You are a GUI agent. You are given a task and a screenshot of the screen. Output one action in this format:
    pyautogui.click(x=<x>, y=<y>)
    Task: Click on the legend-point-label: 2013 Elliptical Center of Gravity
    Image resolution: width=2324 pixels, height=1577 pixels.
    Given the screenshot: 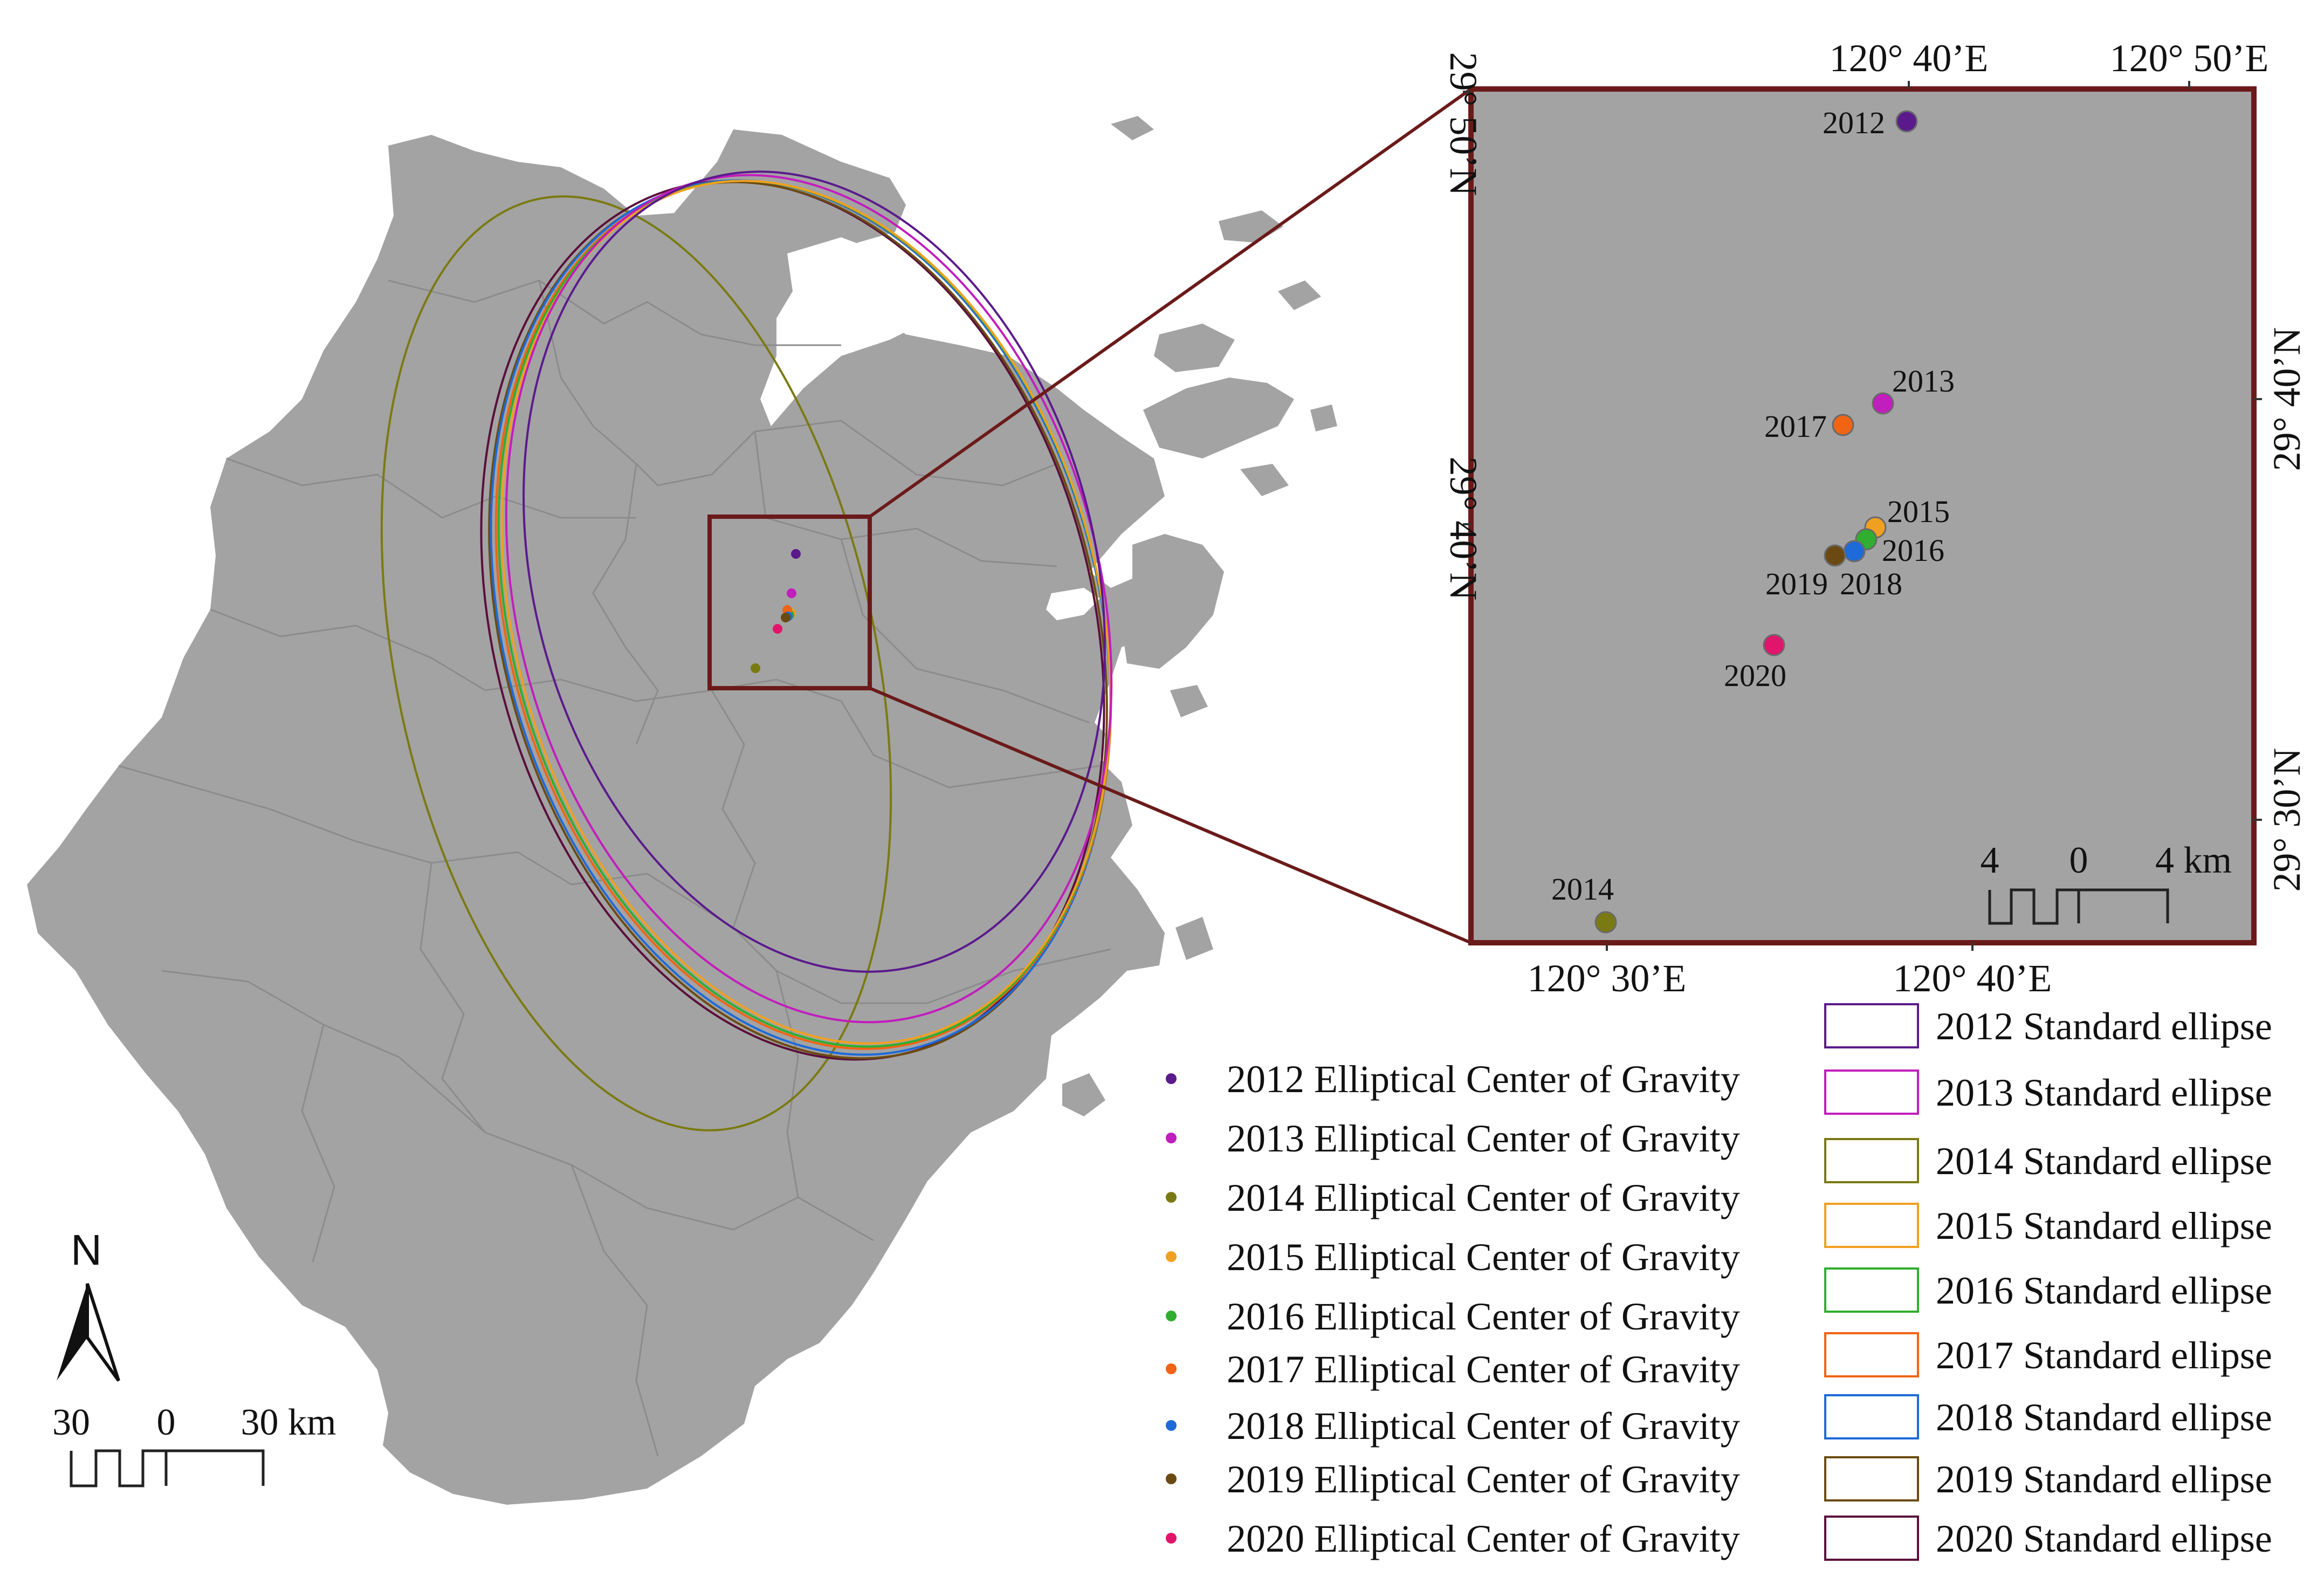 What is the action you would take?
    pyautogui.click(x=1483, y=1139)
    